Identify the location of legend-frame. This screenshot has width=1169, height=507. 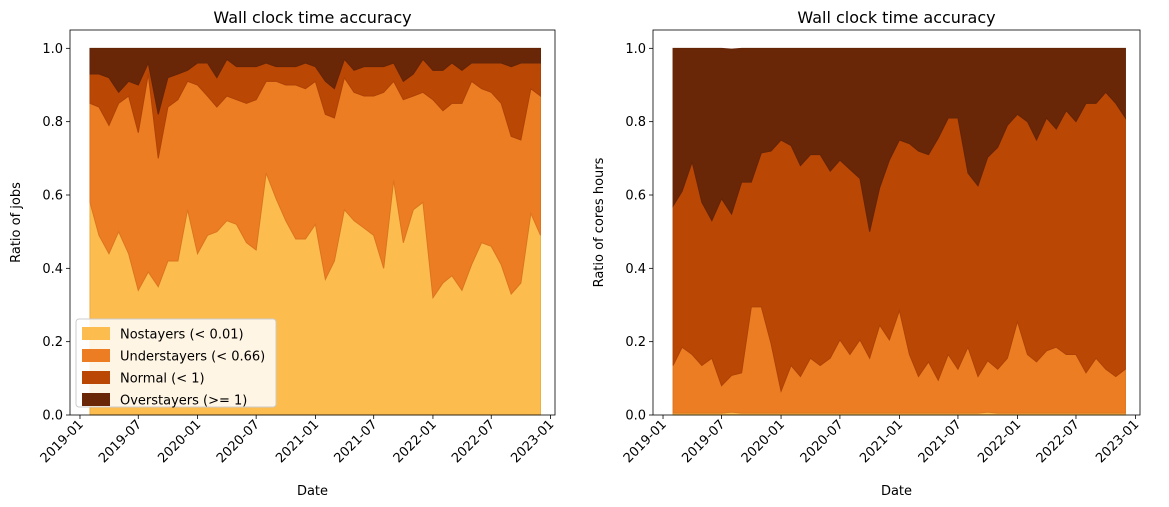
(176, 363).